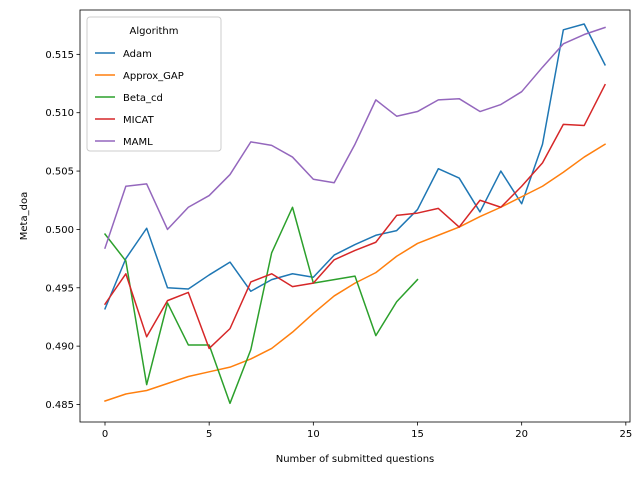 This screenshot has width=640, height=480. Describe the element at coordinates (139, 120) in the screenshot. I see `legend-label-micat: MICAT` at that location.